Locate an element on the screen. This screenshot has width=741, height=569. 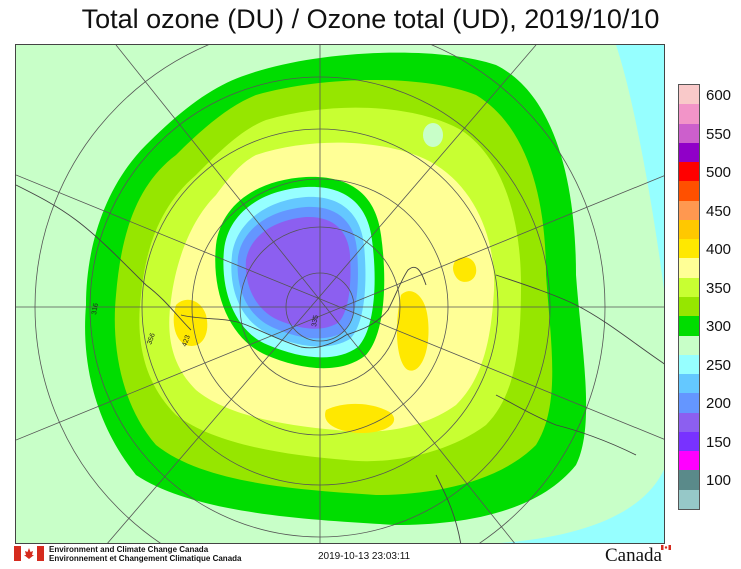
antarctica-coastline is located at coordinates (303, 307).